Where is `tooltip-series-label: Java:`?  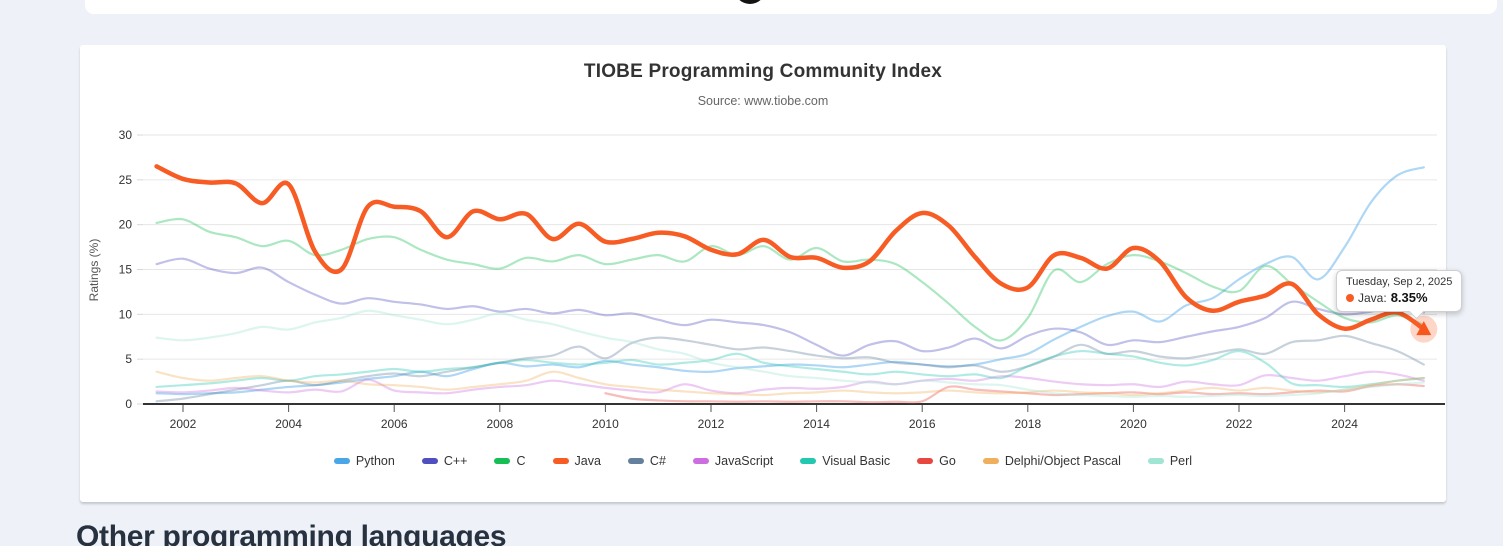
tooltip-series-label: Java: is located at coordinates (1372, 297).